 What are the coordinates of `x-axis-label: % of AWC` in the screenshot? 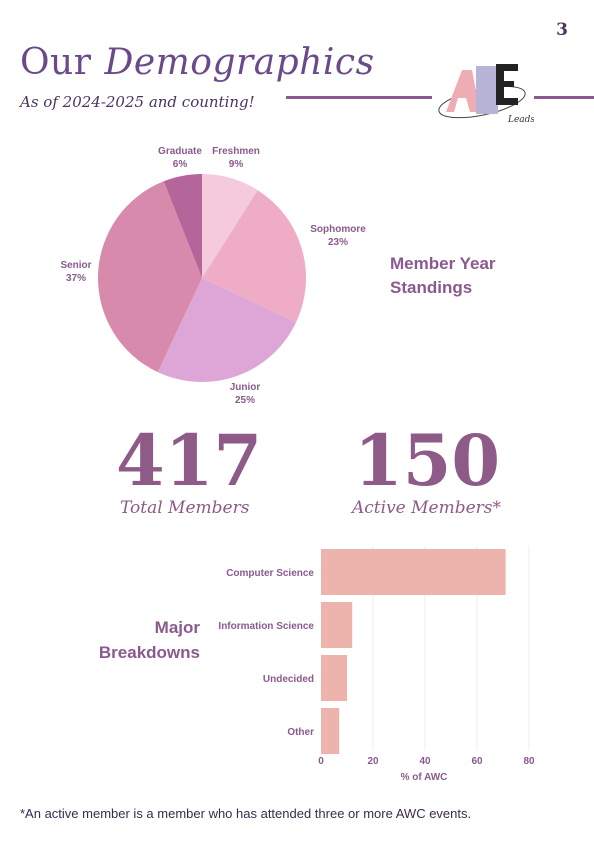 It's located at (424, 777).